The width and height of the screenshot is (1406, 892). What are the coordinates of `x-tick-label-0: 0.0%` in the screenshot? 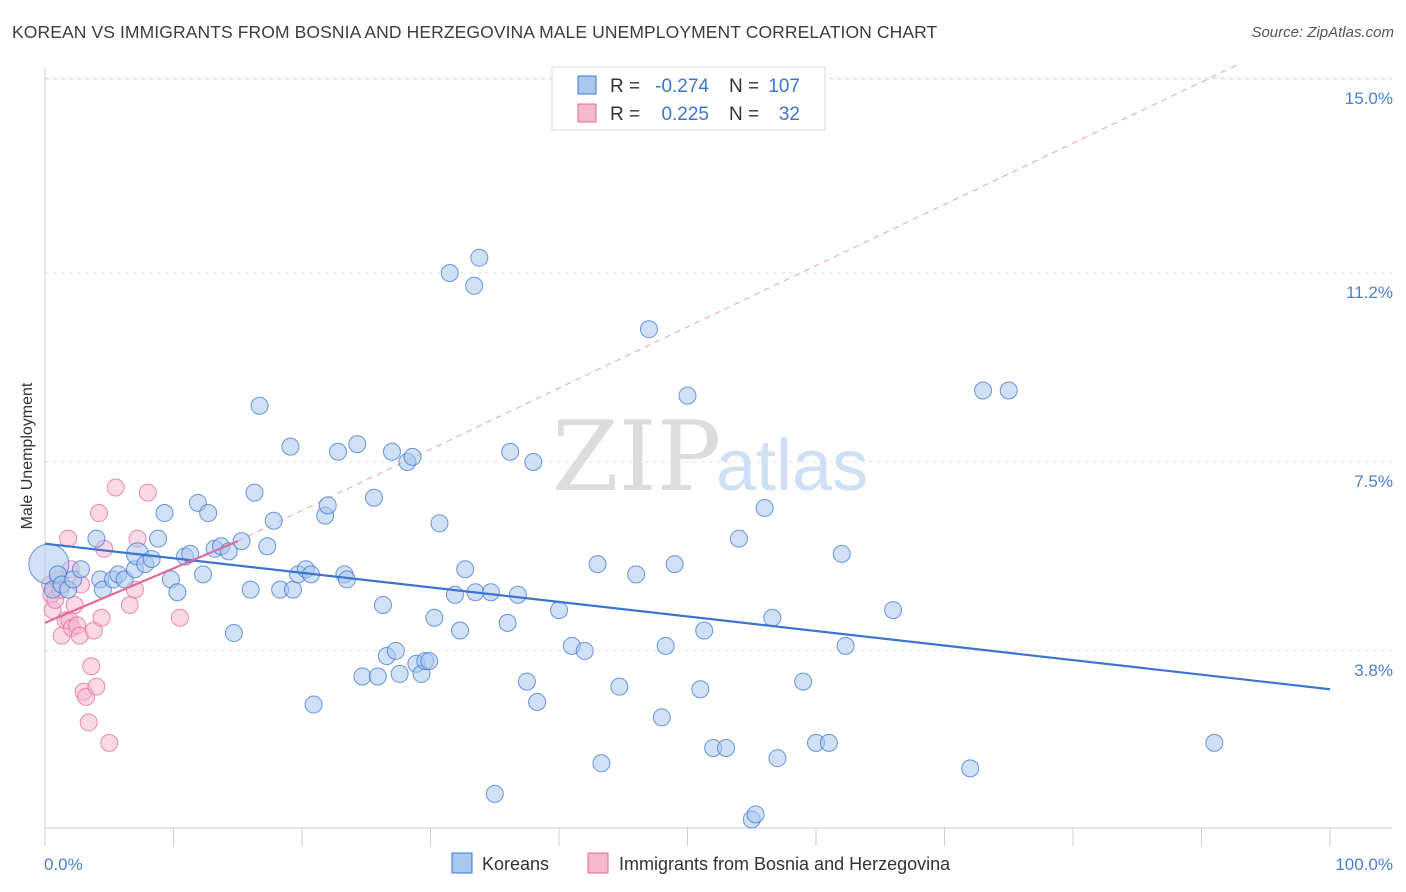 It's located at (63, 864).